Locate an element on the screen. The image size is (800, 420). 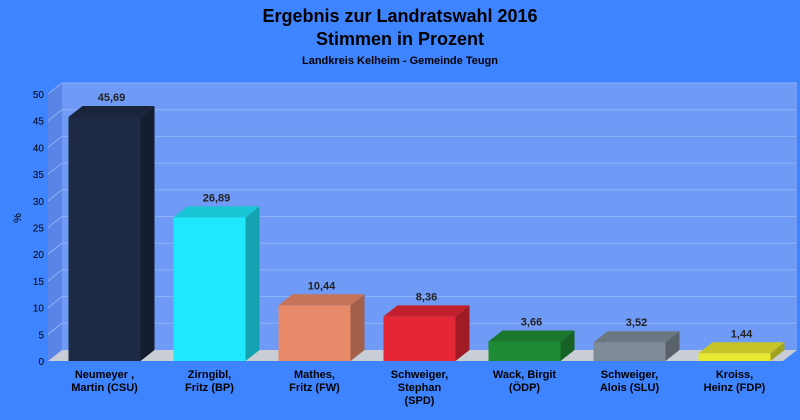
chart-title-line1: Ergebnis zur Landratswahl 2016 is located at coordinates (399, 16).